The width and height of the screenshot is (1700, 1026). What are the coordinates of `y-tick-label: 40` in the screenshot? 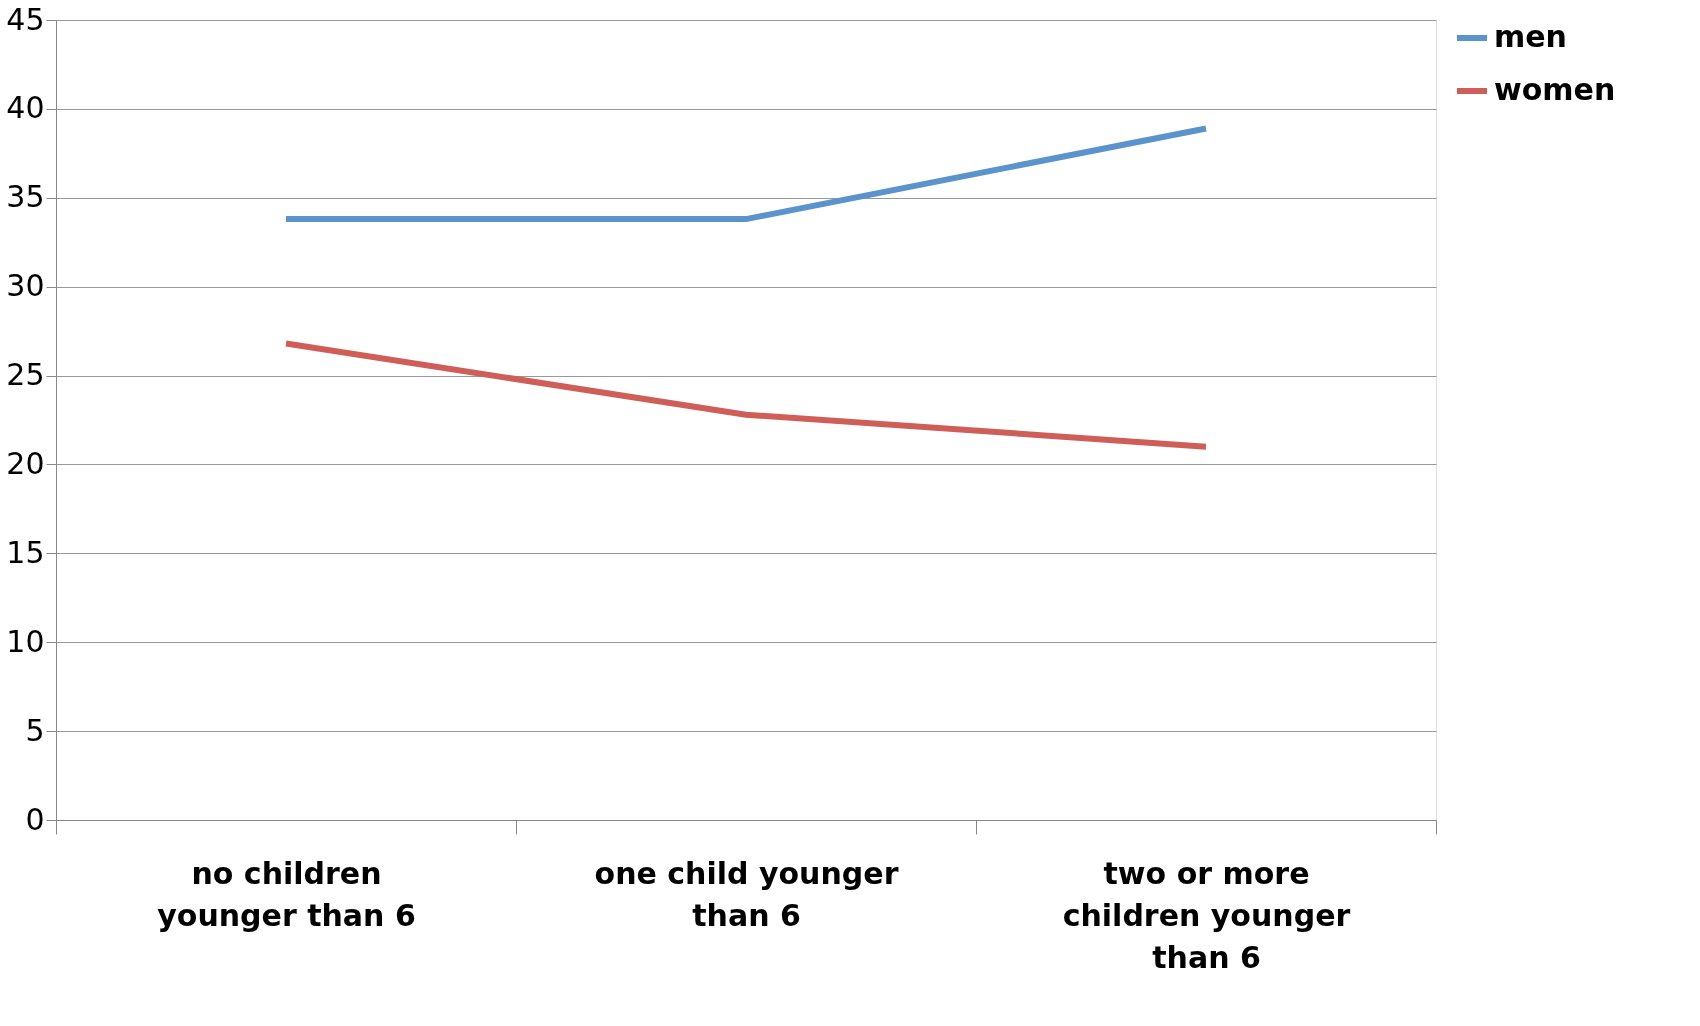 It's located at (25, 108).